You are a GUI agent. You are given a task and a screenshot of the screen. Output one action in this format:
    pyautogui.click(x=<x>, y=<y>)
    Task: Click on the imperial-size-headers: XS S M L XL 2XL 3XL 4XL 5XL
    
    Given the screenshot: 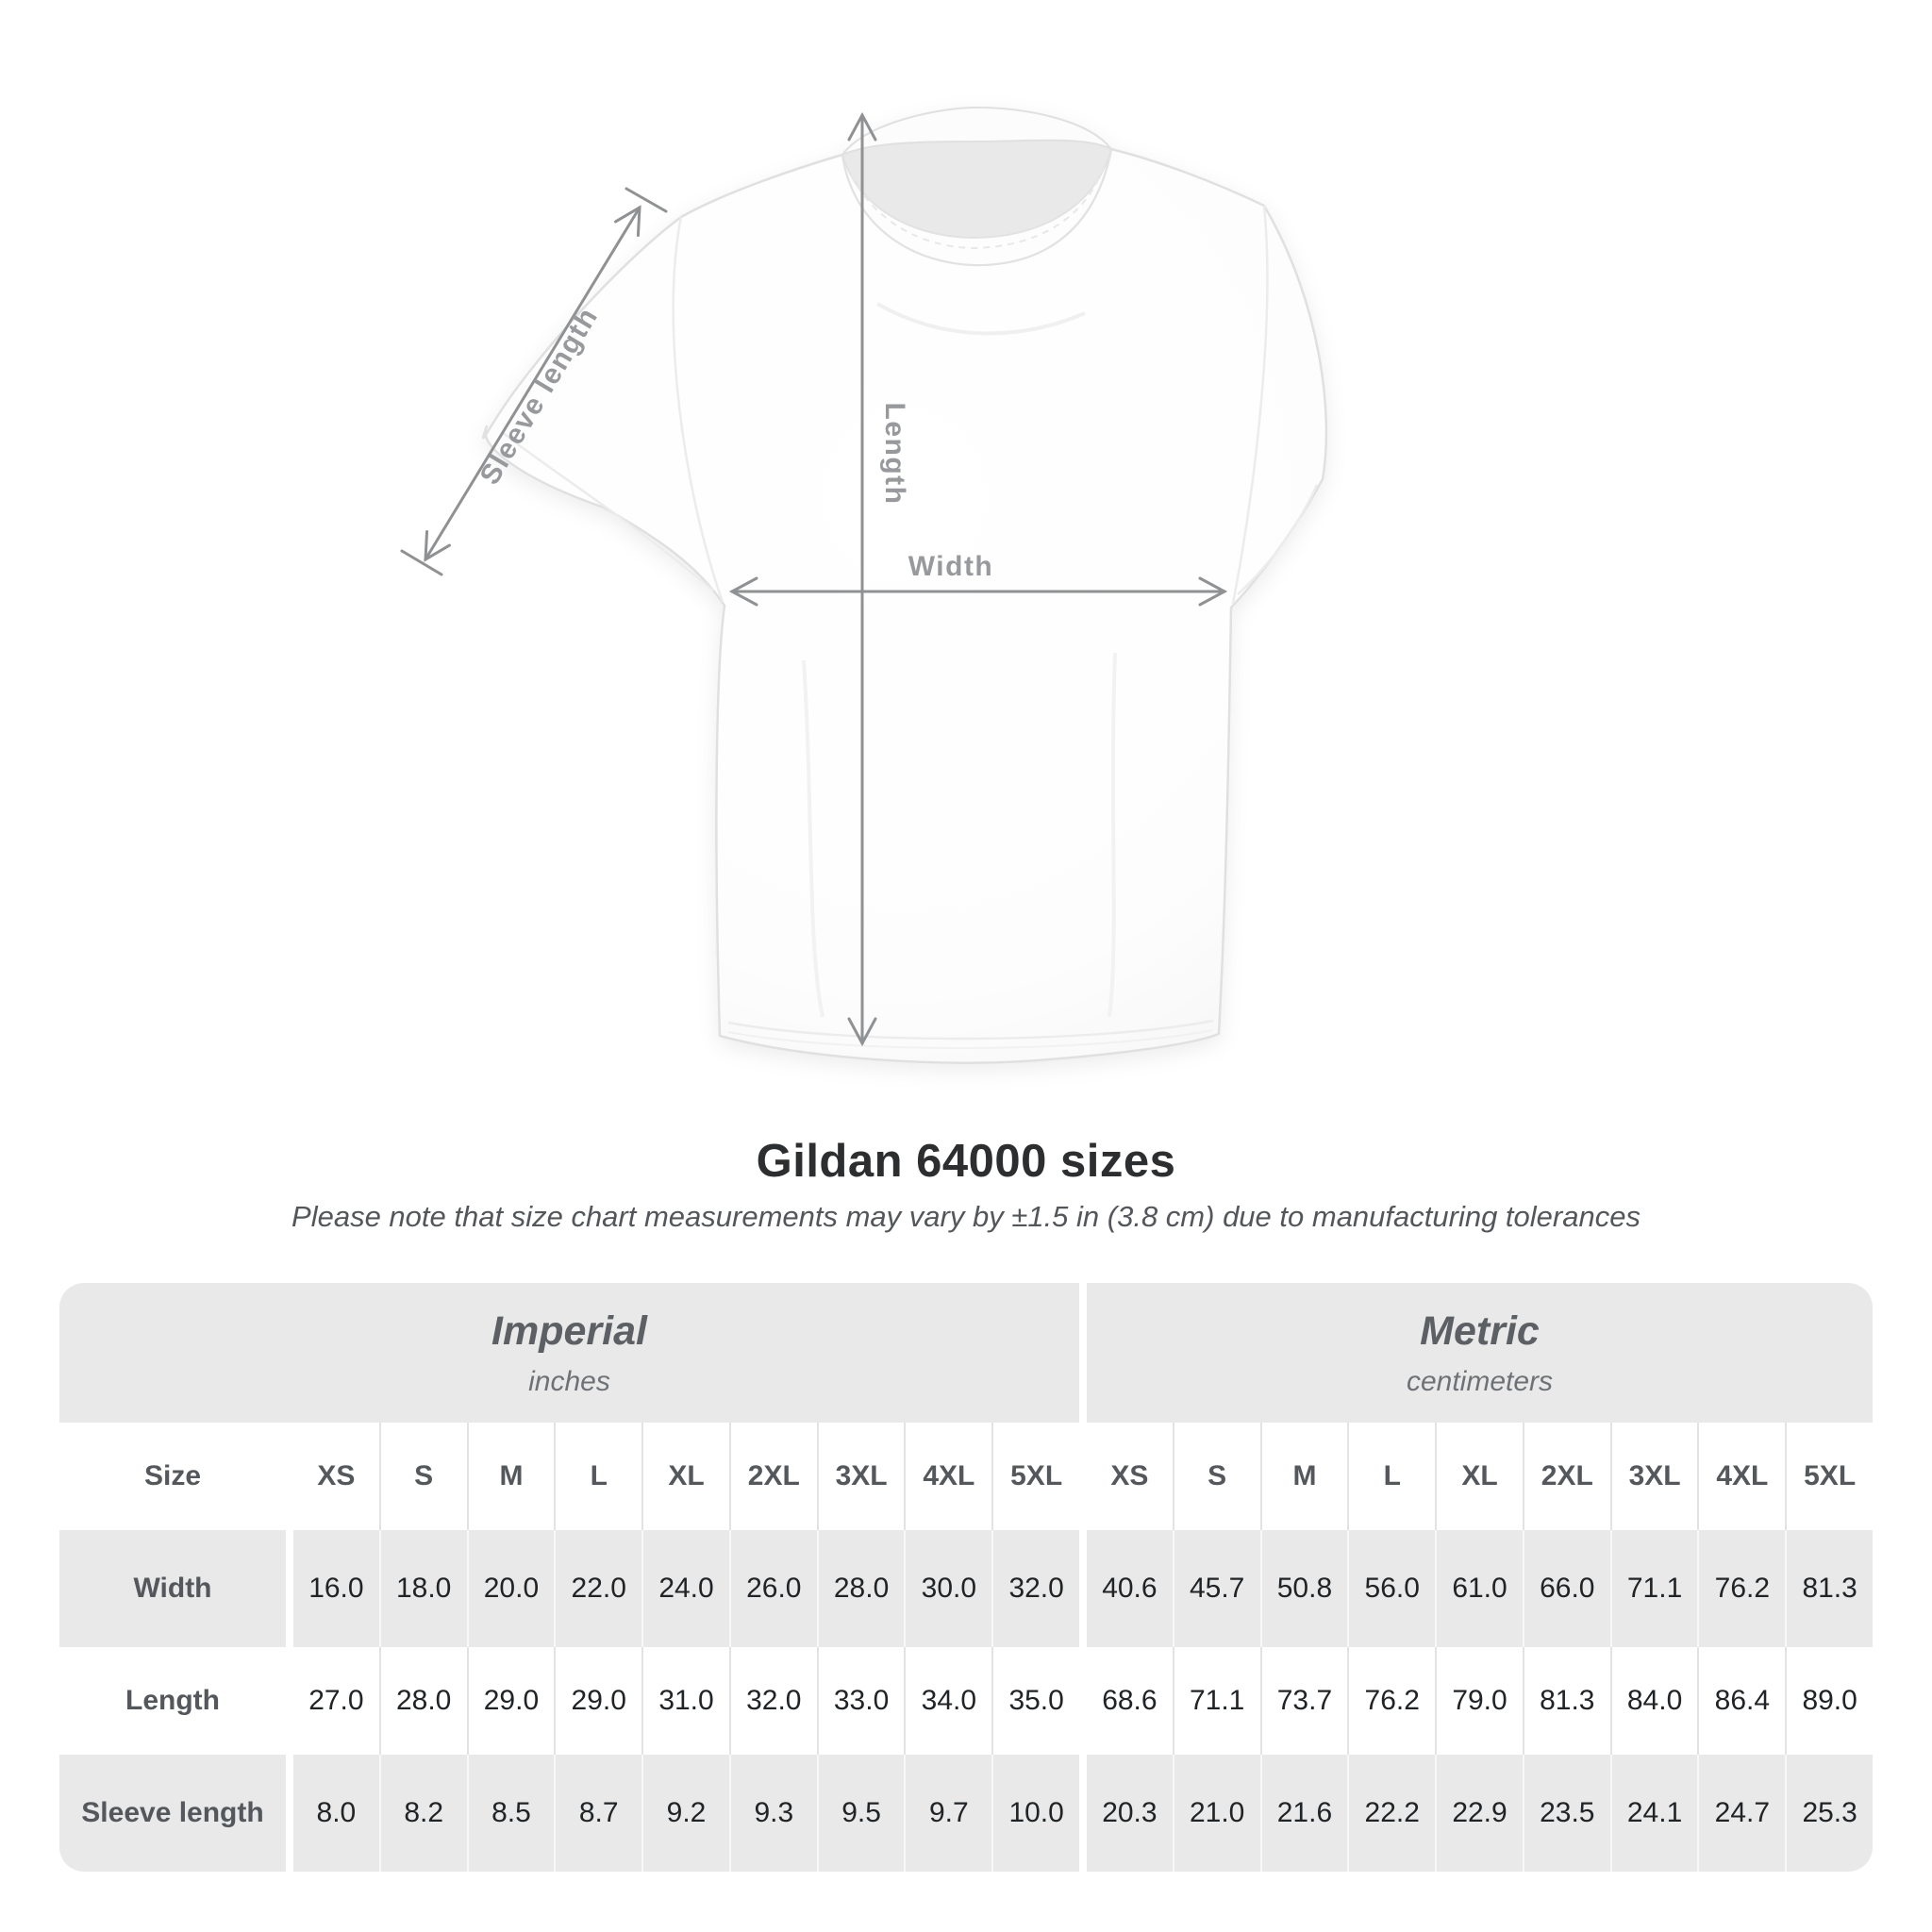 What is the action you would take?
    pyautogui.click(x=686, y=1476)
    